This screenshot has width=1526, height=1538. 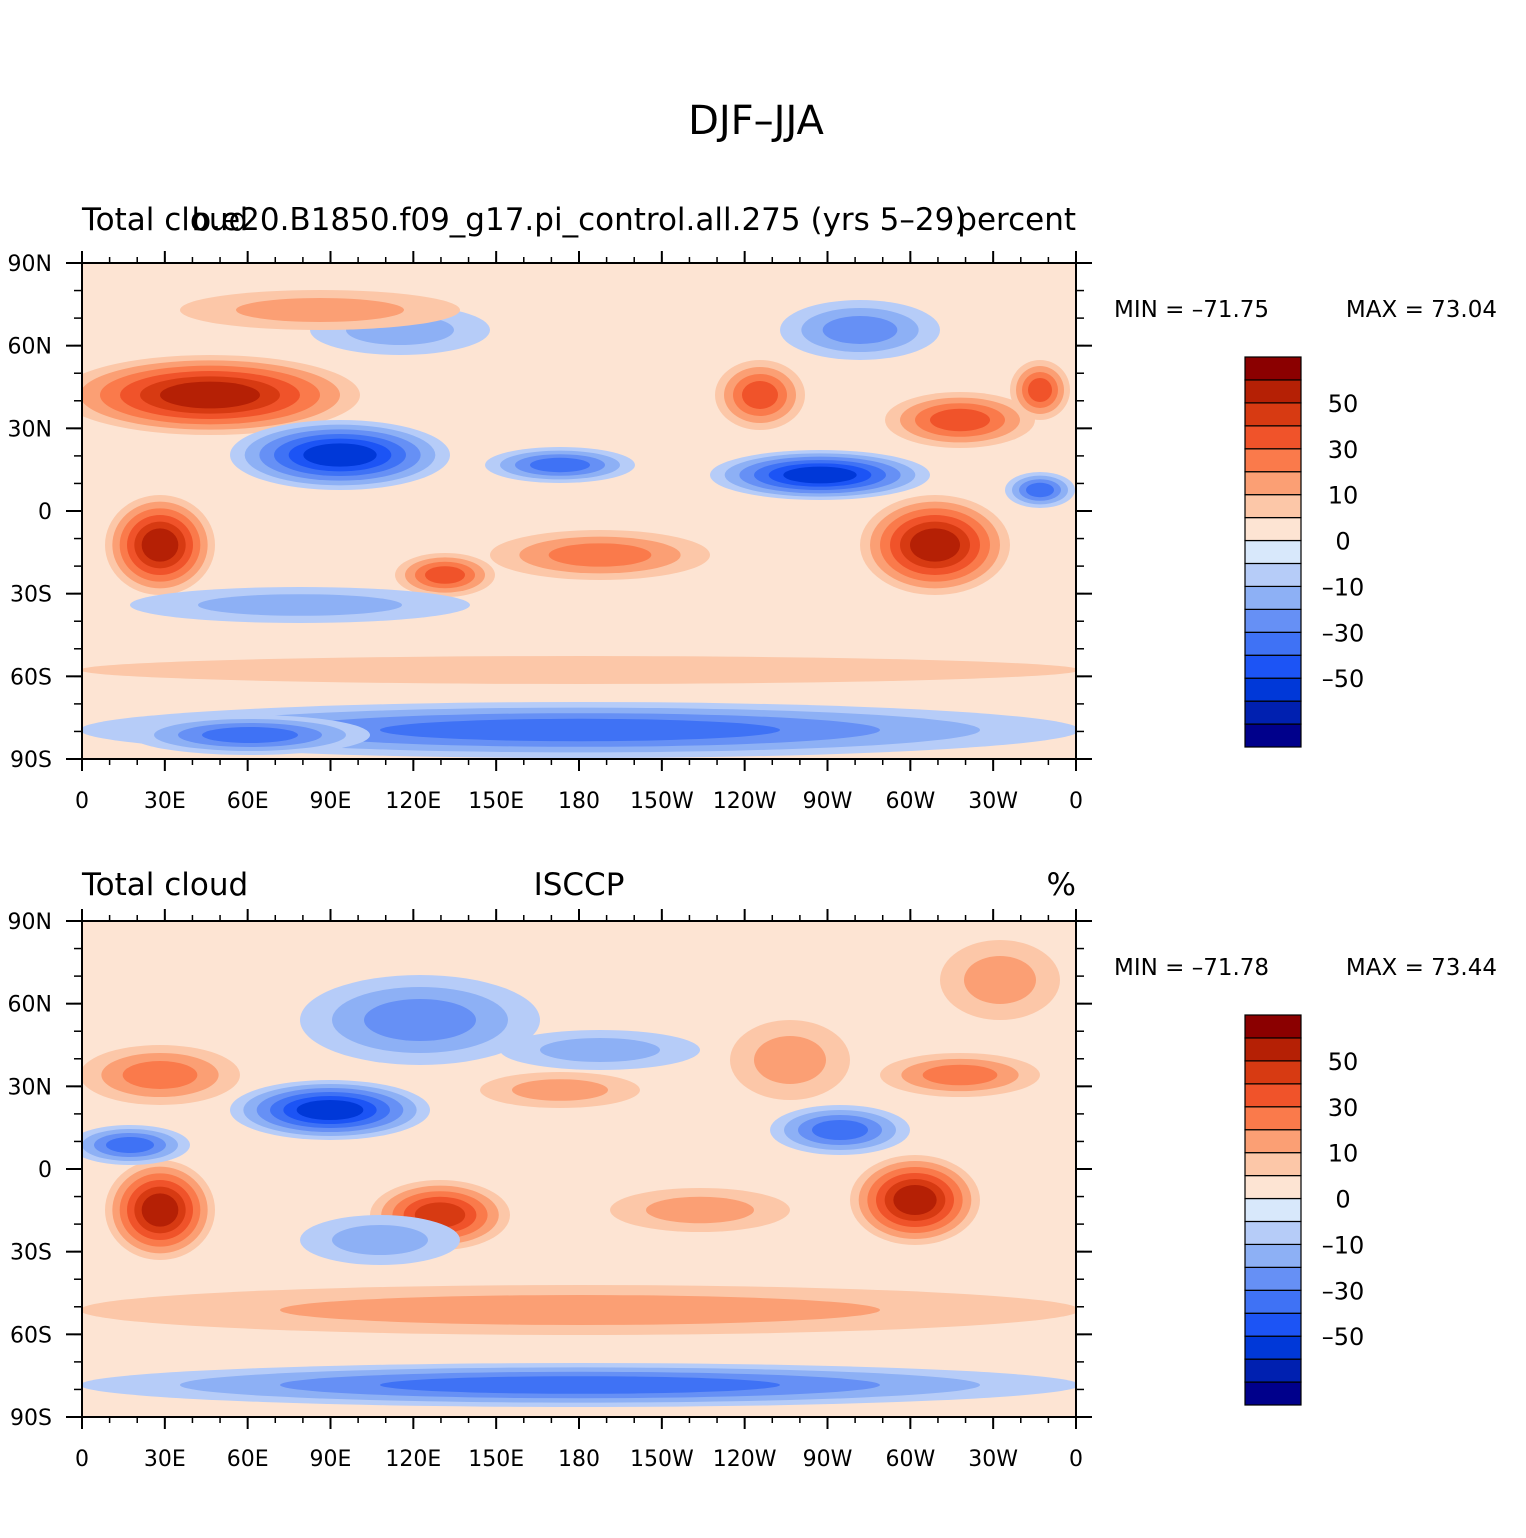 What do you see at coordinates (1421, 310) in the screenshot?
I see `max-label: MAX = 73.04` at bounding box center [1421, 310].